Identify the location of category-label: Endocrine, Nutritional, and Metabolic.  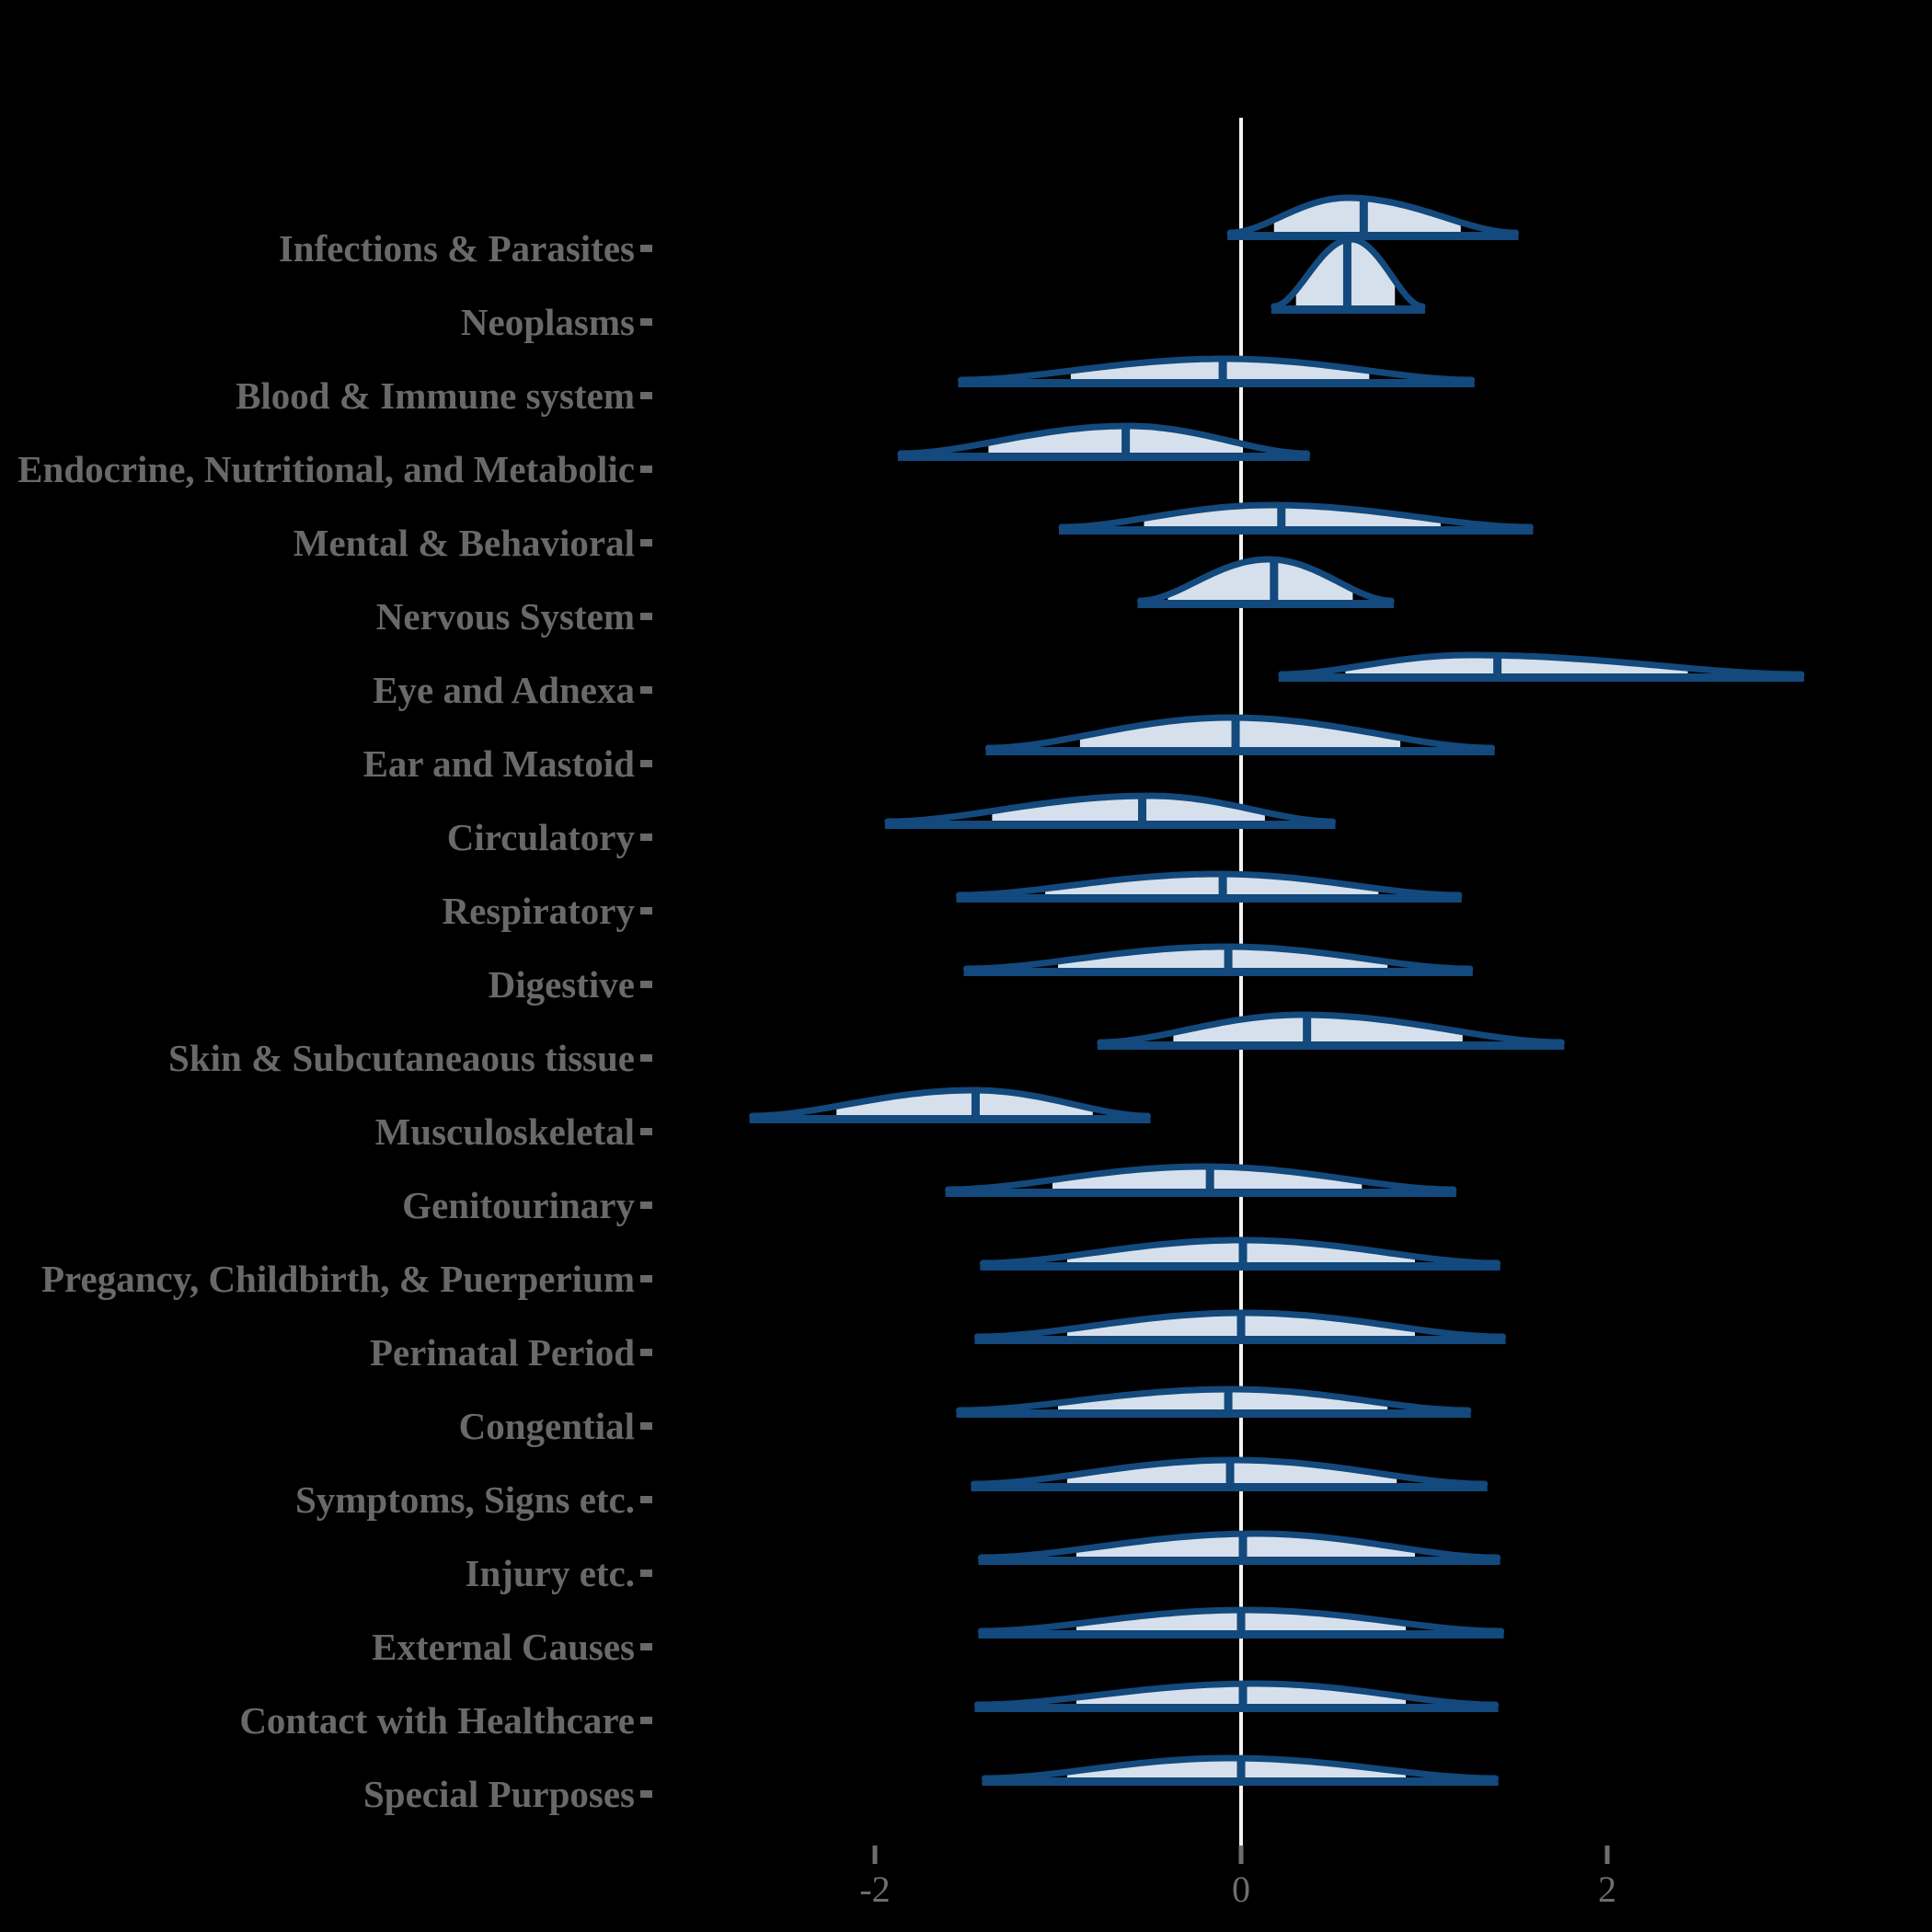
(326, 469).